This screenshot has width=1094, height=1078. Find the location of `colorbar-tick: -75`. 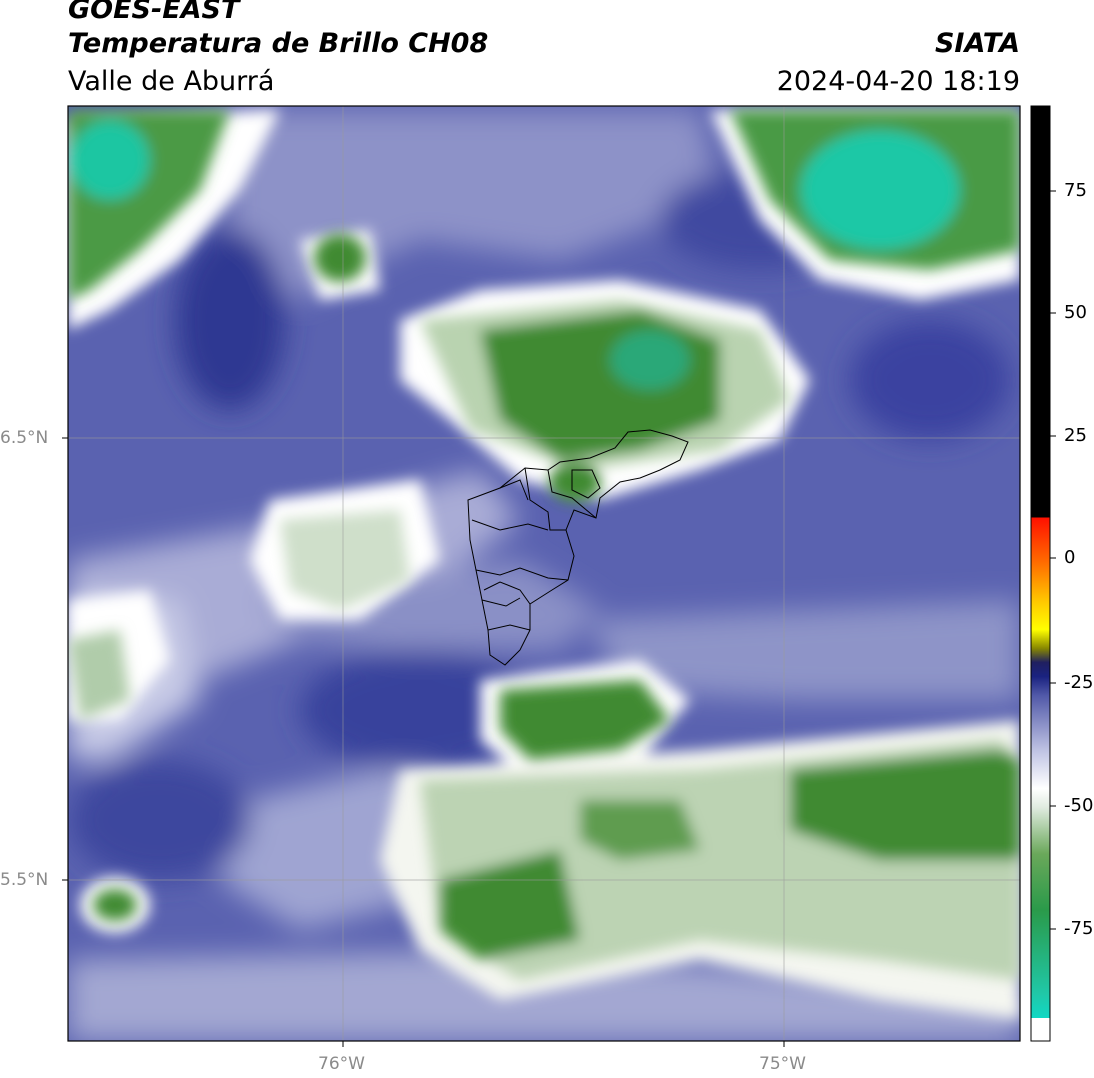

colorbar-tick: -75 is located at coordinates (1079, 928).